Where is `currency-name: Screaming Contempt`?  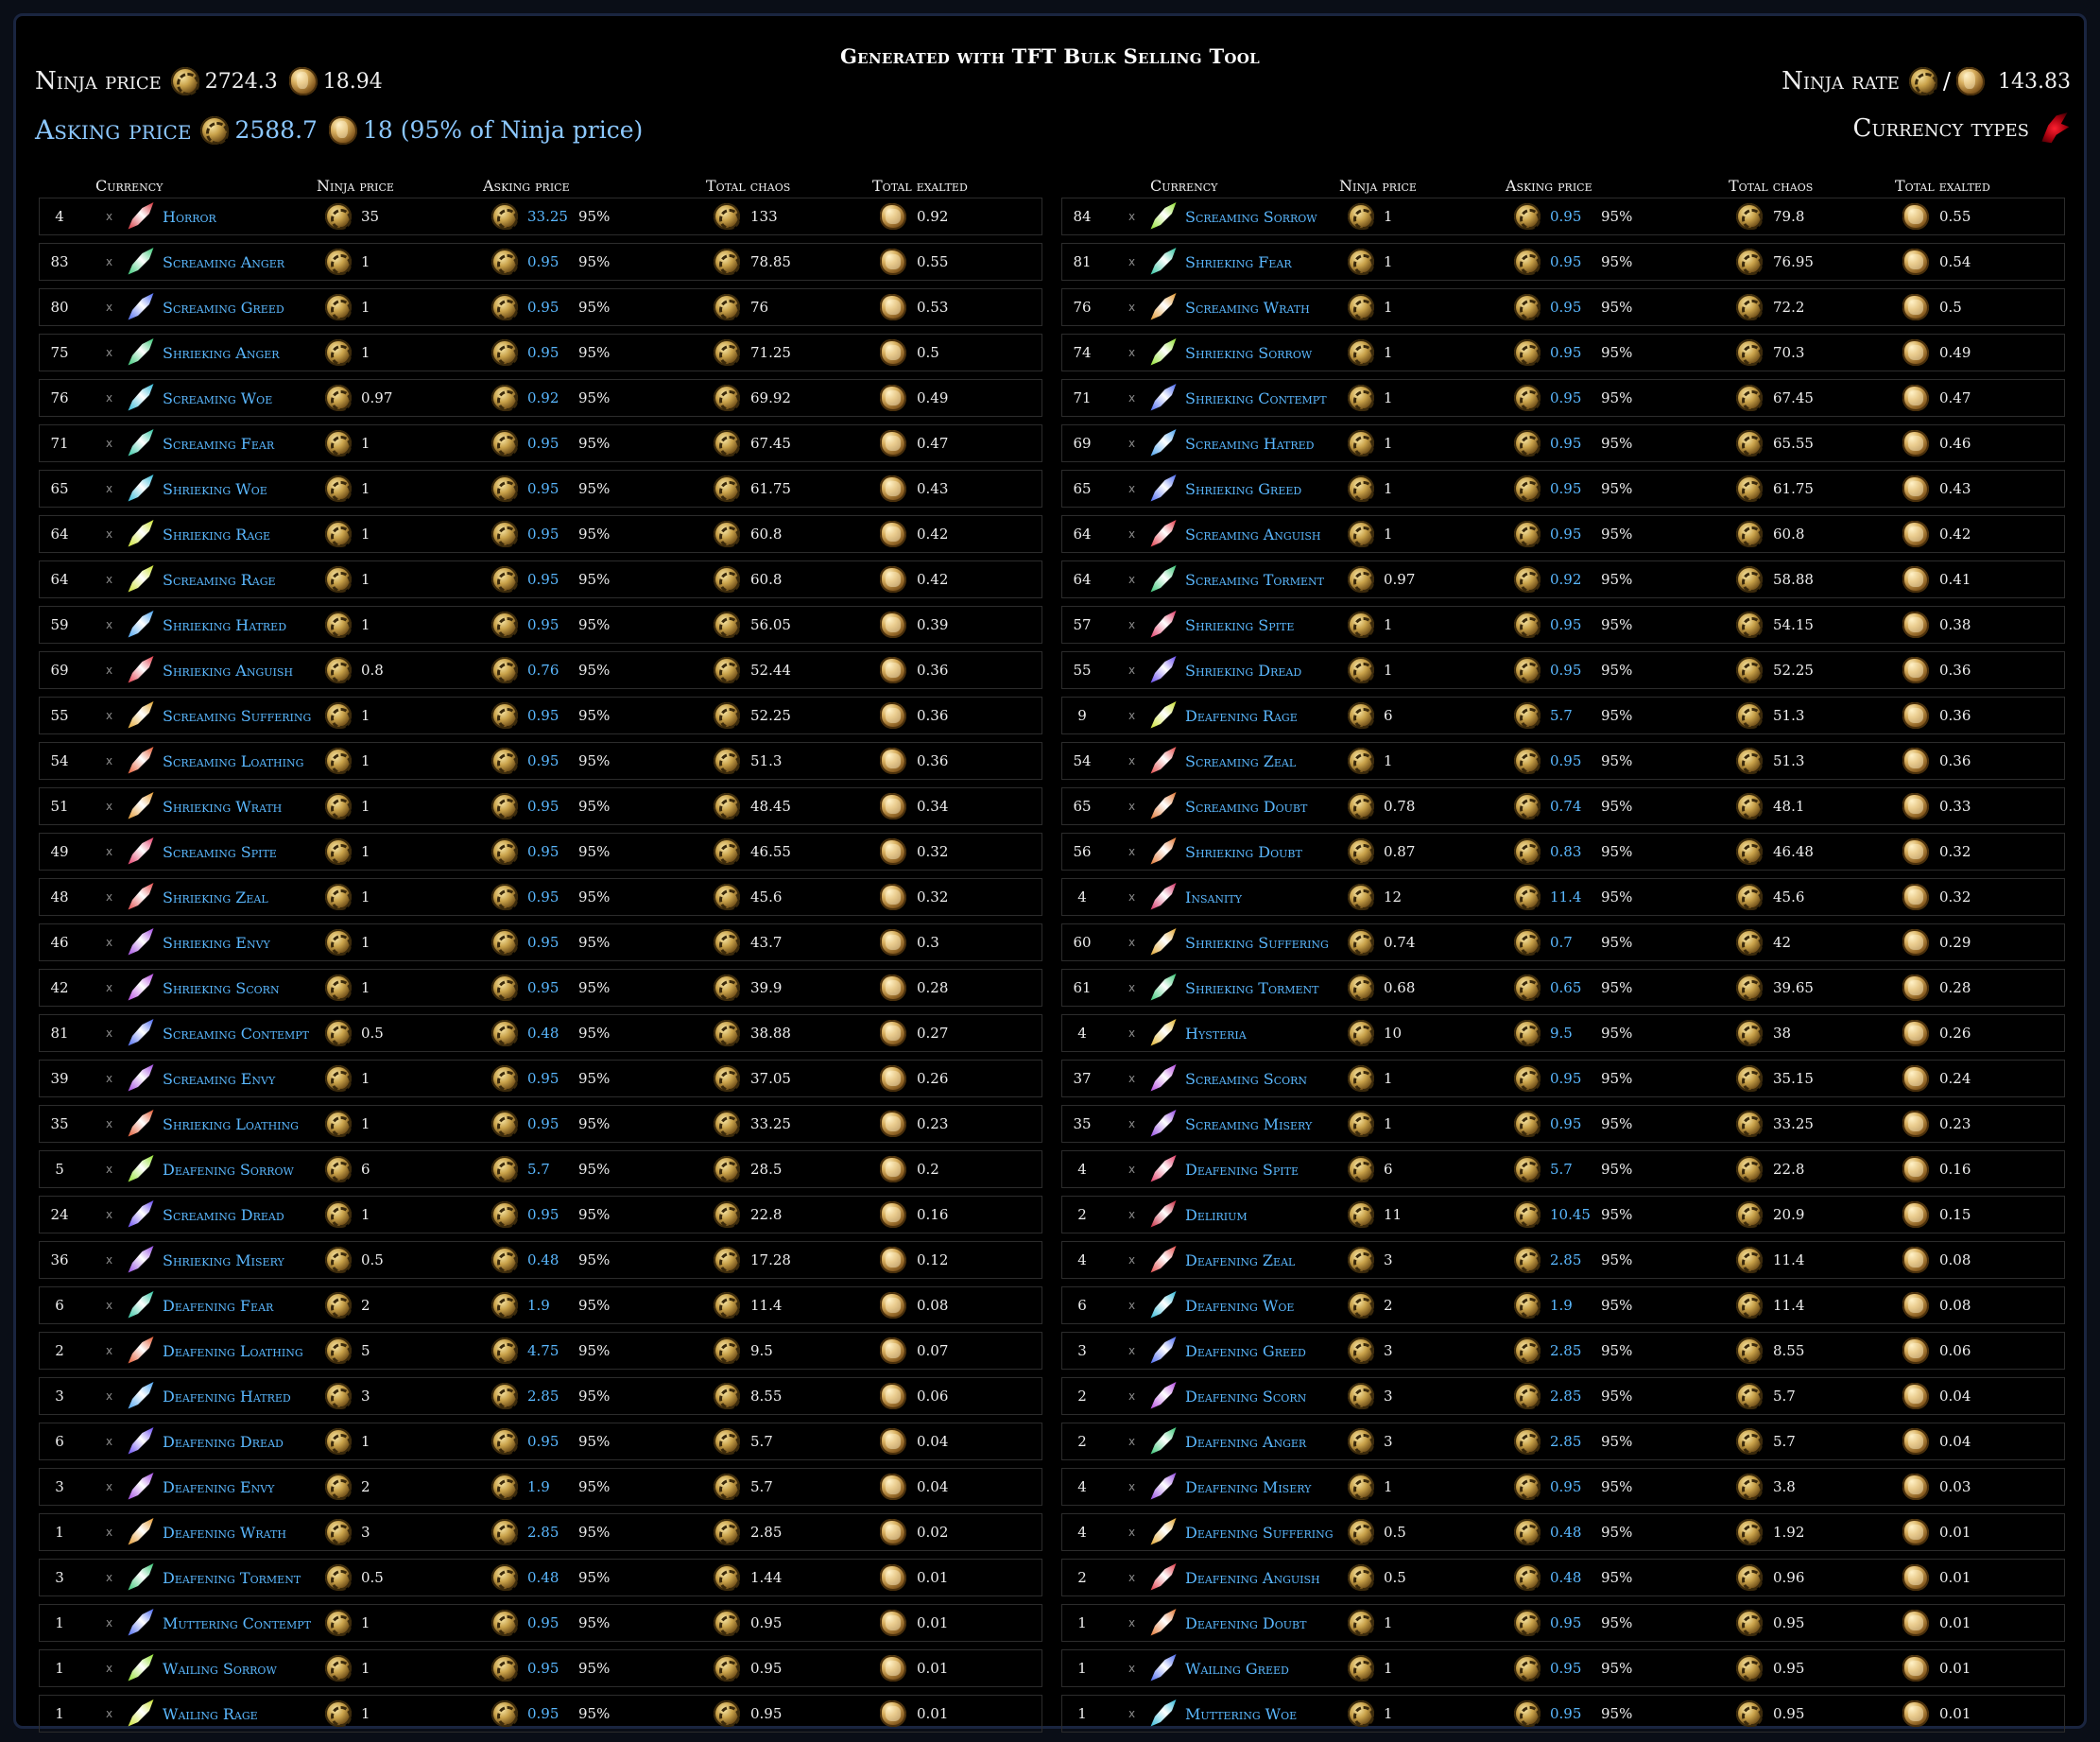
currency-name: Screaming Contempt is located at coordinates (236, 1033).